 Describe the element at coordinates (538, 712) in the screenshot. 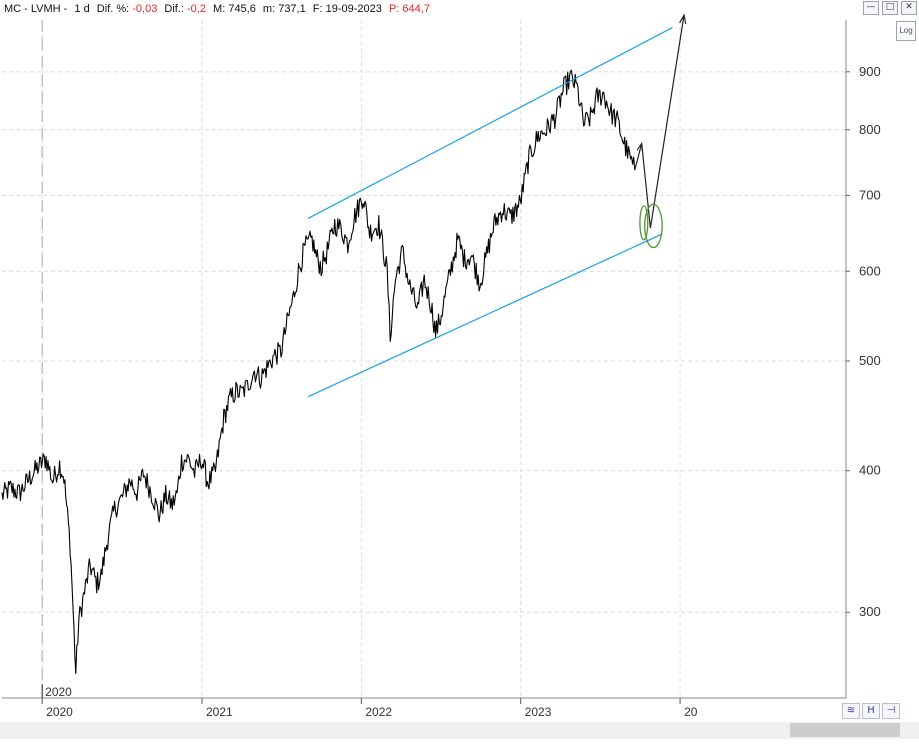

I see `x-tick-label: 2023` at that location.